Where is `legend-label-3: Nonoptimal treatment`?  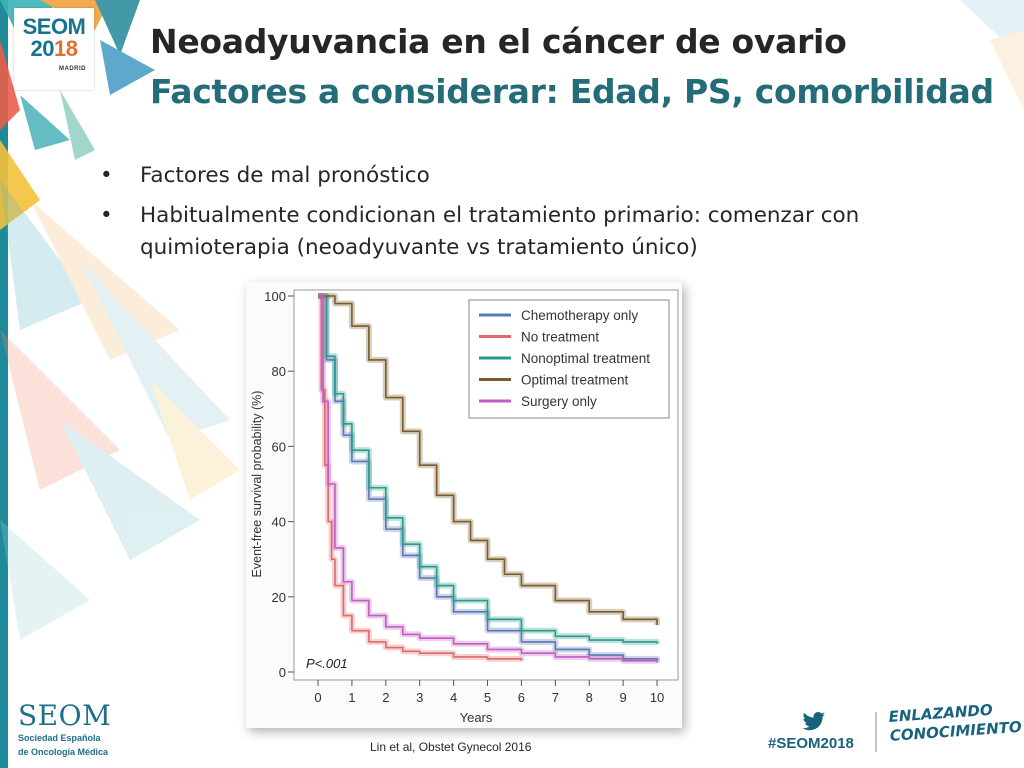
legend-label-3: Nonoptimal treatment is located at coordinates (585, 358).